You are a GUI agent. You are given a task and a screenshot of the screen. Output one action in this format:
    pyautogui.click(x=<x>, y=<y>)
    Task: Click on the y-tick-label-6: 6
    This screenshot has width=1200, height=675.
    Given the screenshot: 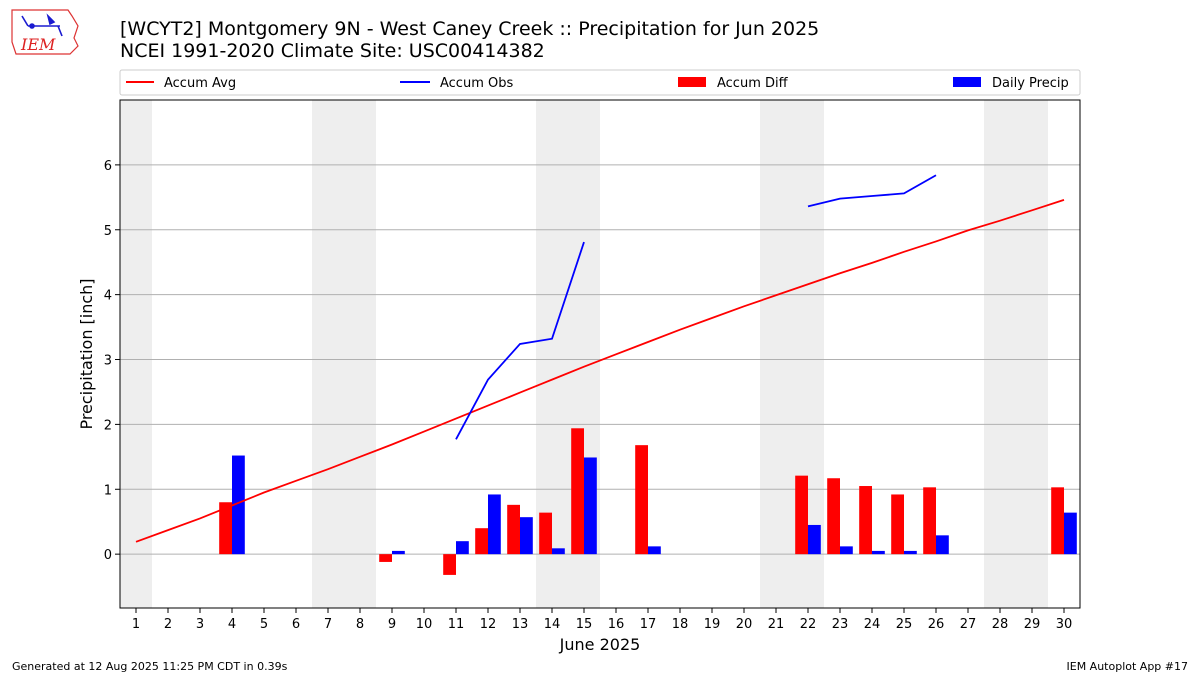 What is the action you would take?
    pyautogui.click(x=108, y=166)
    